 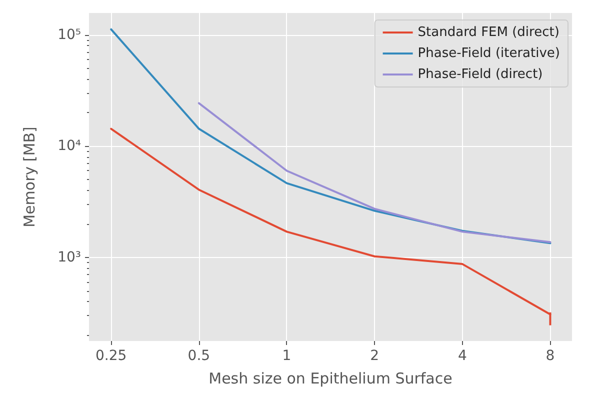 What do you see at coordinates (480, 74) in the screenshot?
I see `legend-label: Phase-Field (direct)` at bounding box center [480, 74].